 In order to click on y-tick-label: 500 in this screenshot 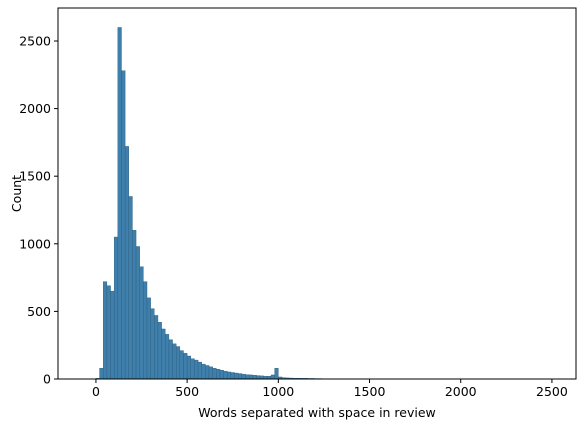, I will do `click(39, 311)`.